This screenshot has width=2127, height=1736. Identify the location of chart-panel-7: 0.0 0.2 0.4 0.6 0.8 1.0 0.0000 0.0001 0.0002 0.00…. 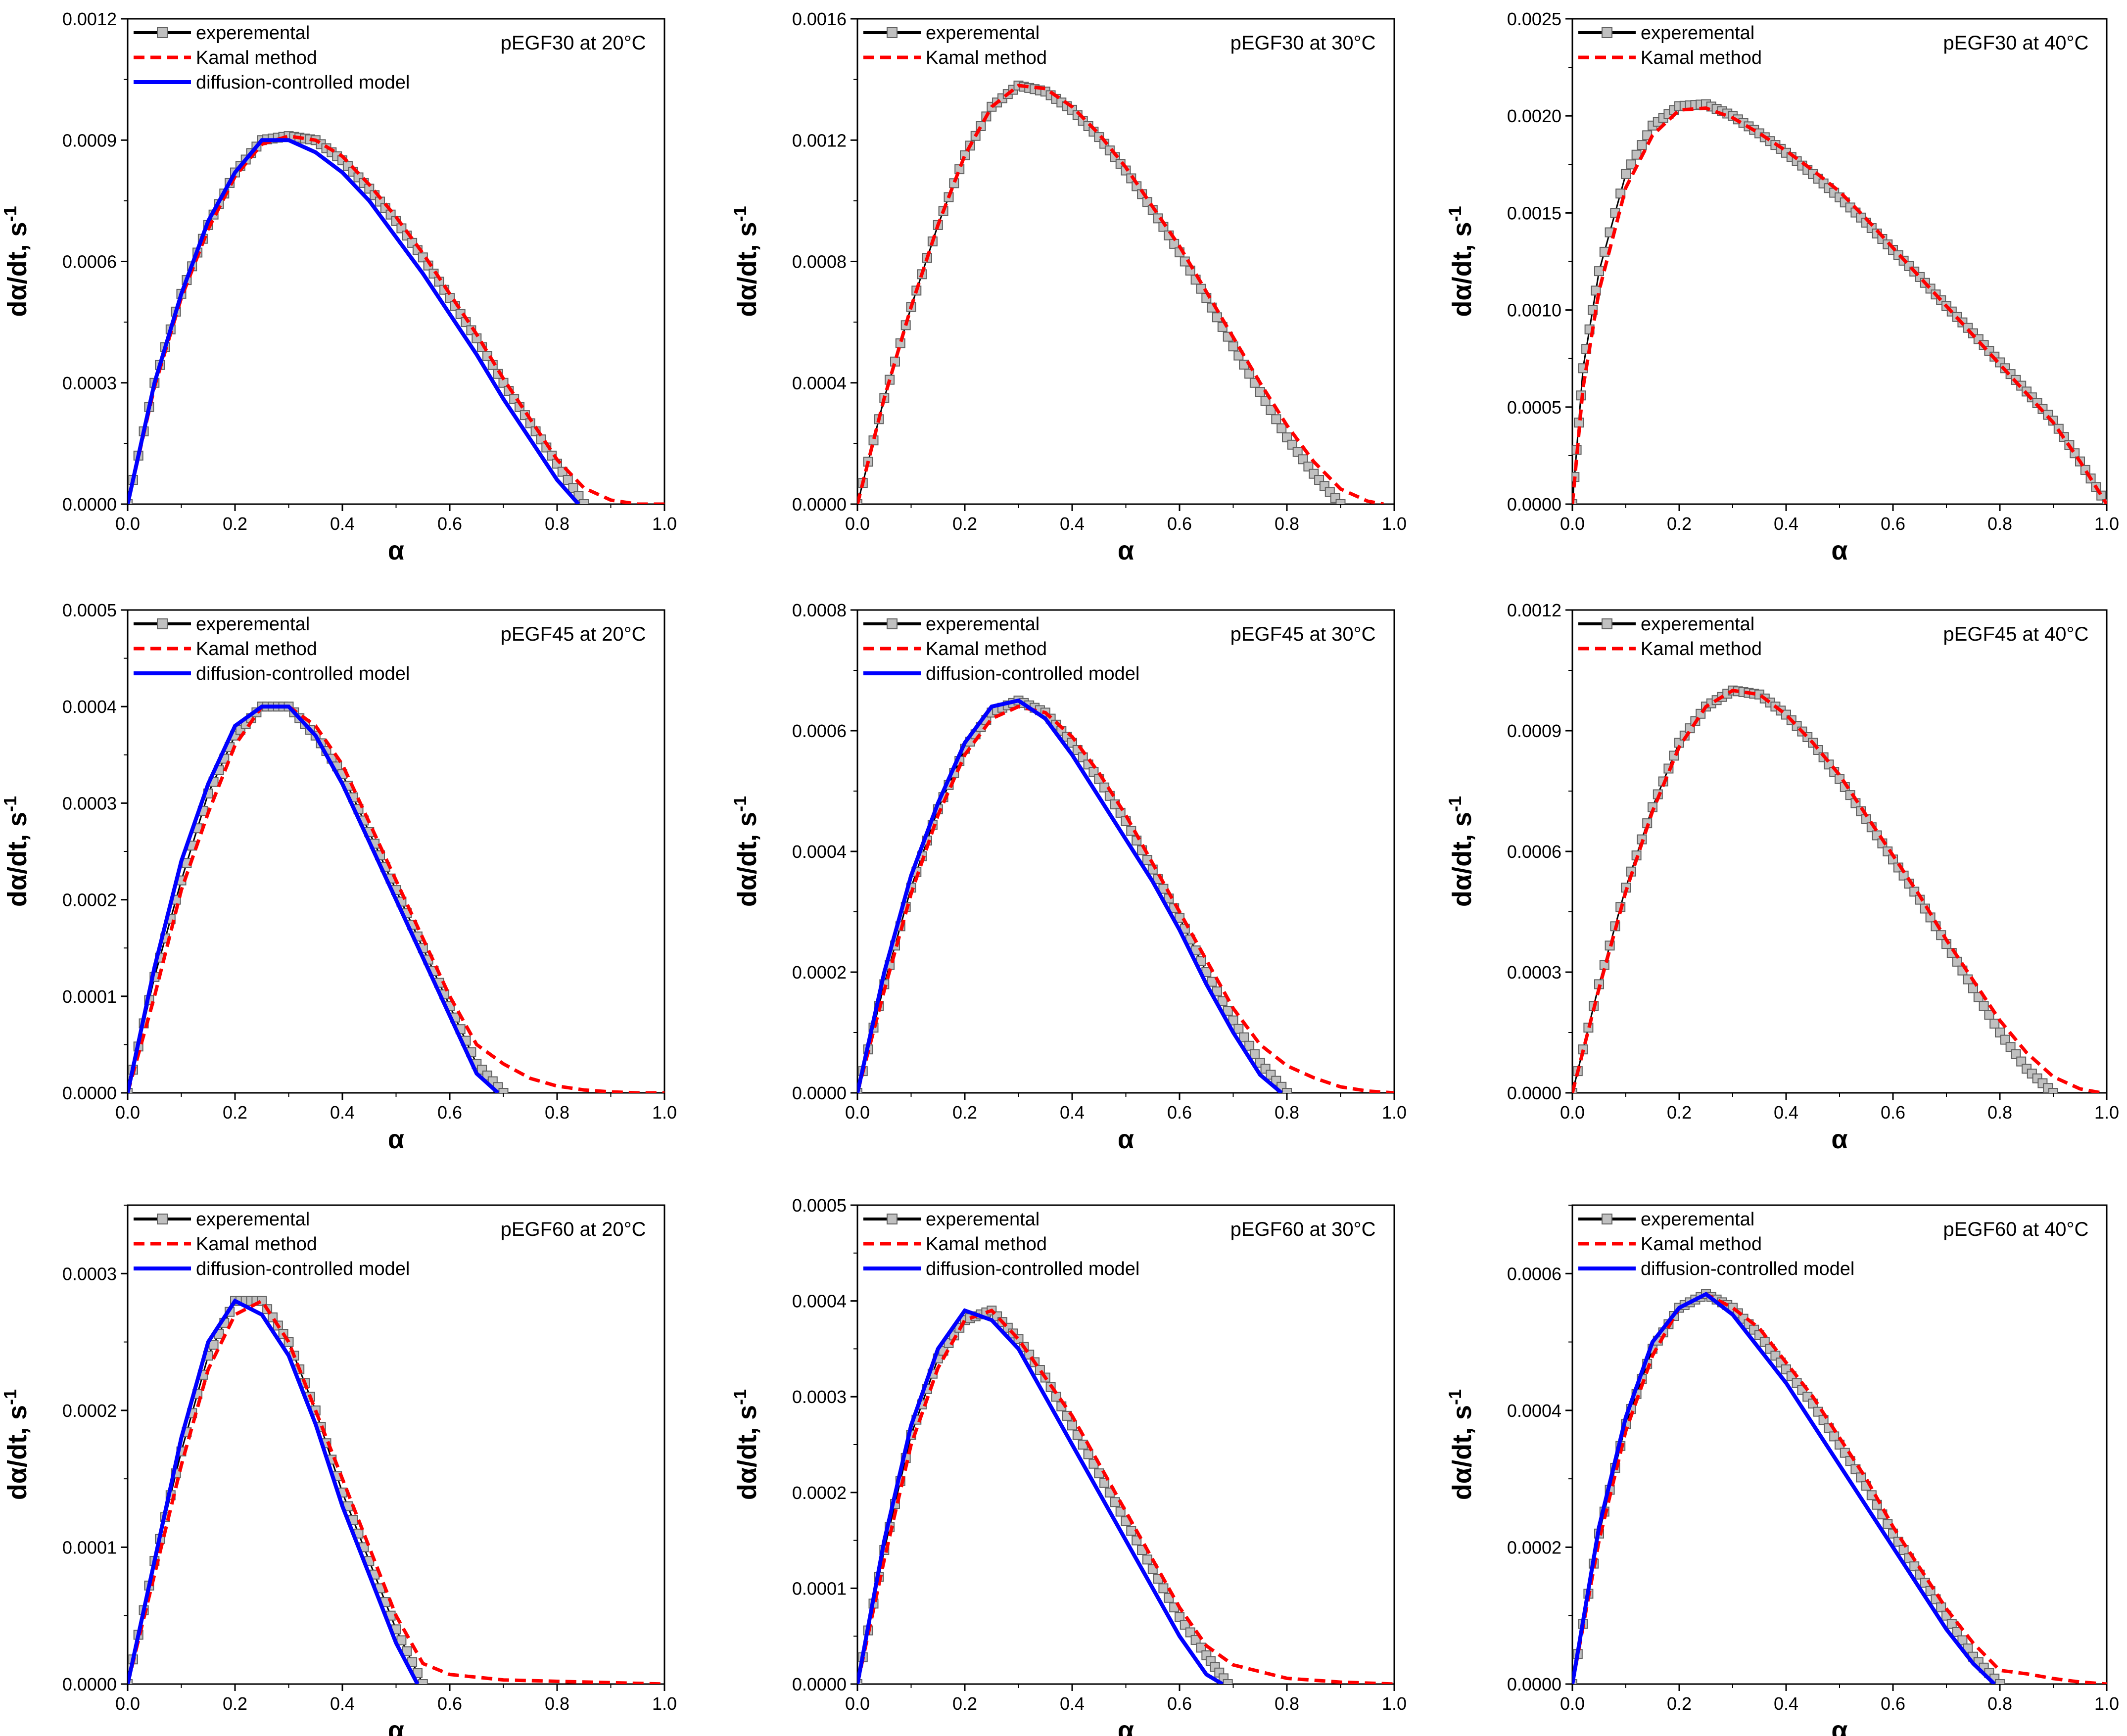
(338, 1470).